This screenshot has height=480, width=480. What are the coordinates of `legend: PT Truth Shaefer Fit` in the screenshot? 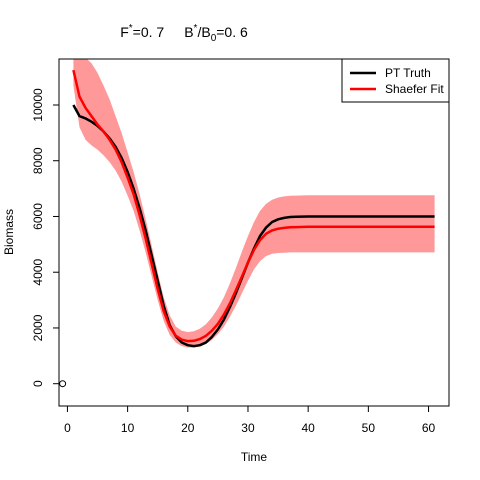 It's located at (395, 80).